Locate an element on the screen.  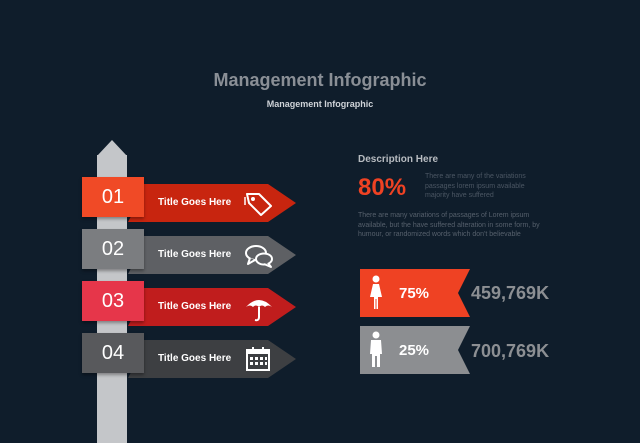
calendar-icon is located at coordinates (258, 359).